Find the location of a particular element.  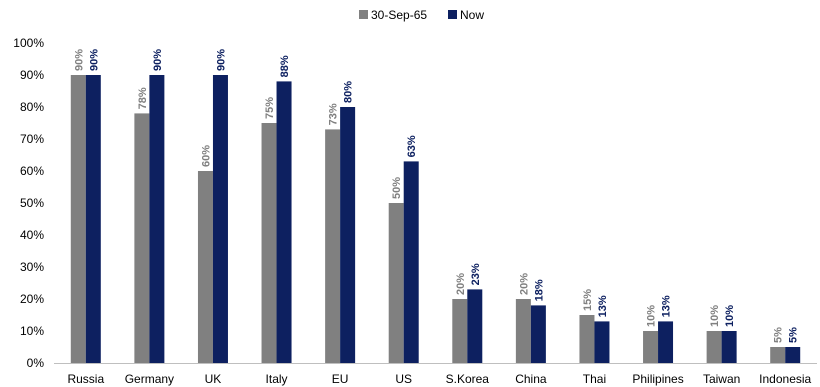

category-label: Italy is located at coordinates (277, 379).